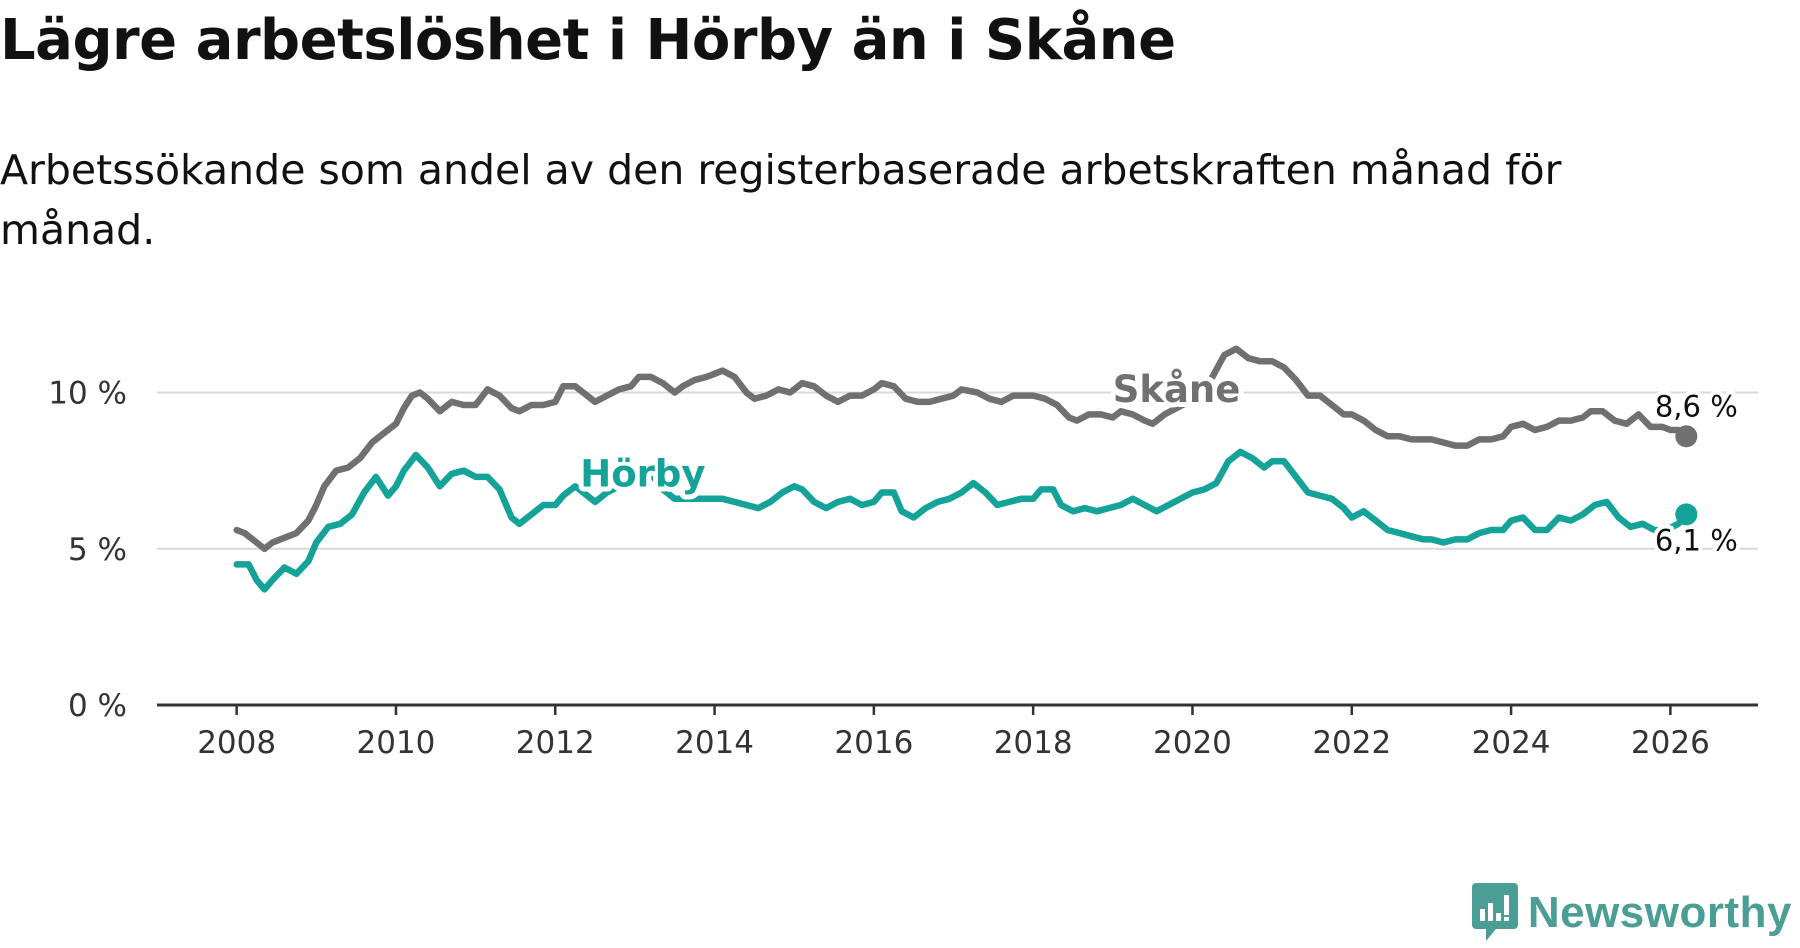 Image resolution: width=1800 pixels, height=948 pixels. What do you see at coordinates (1696, 540) in the screenshot?
I see `series-end-label-1: 6,1 %` at bounding box center [1696, 540].